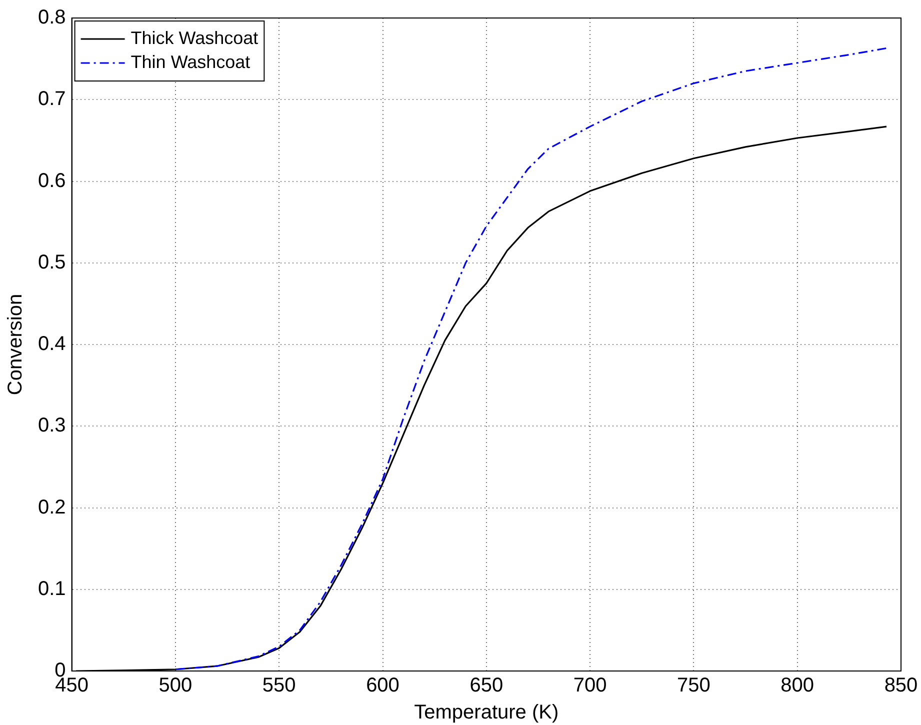  I want to click on x-tick-label: 850, so click(901, 685).